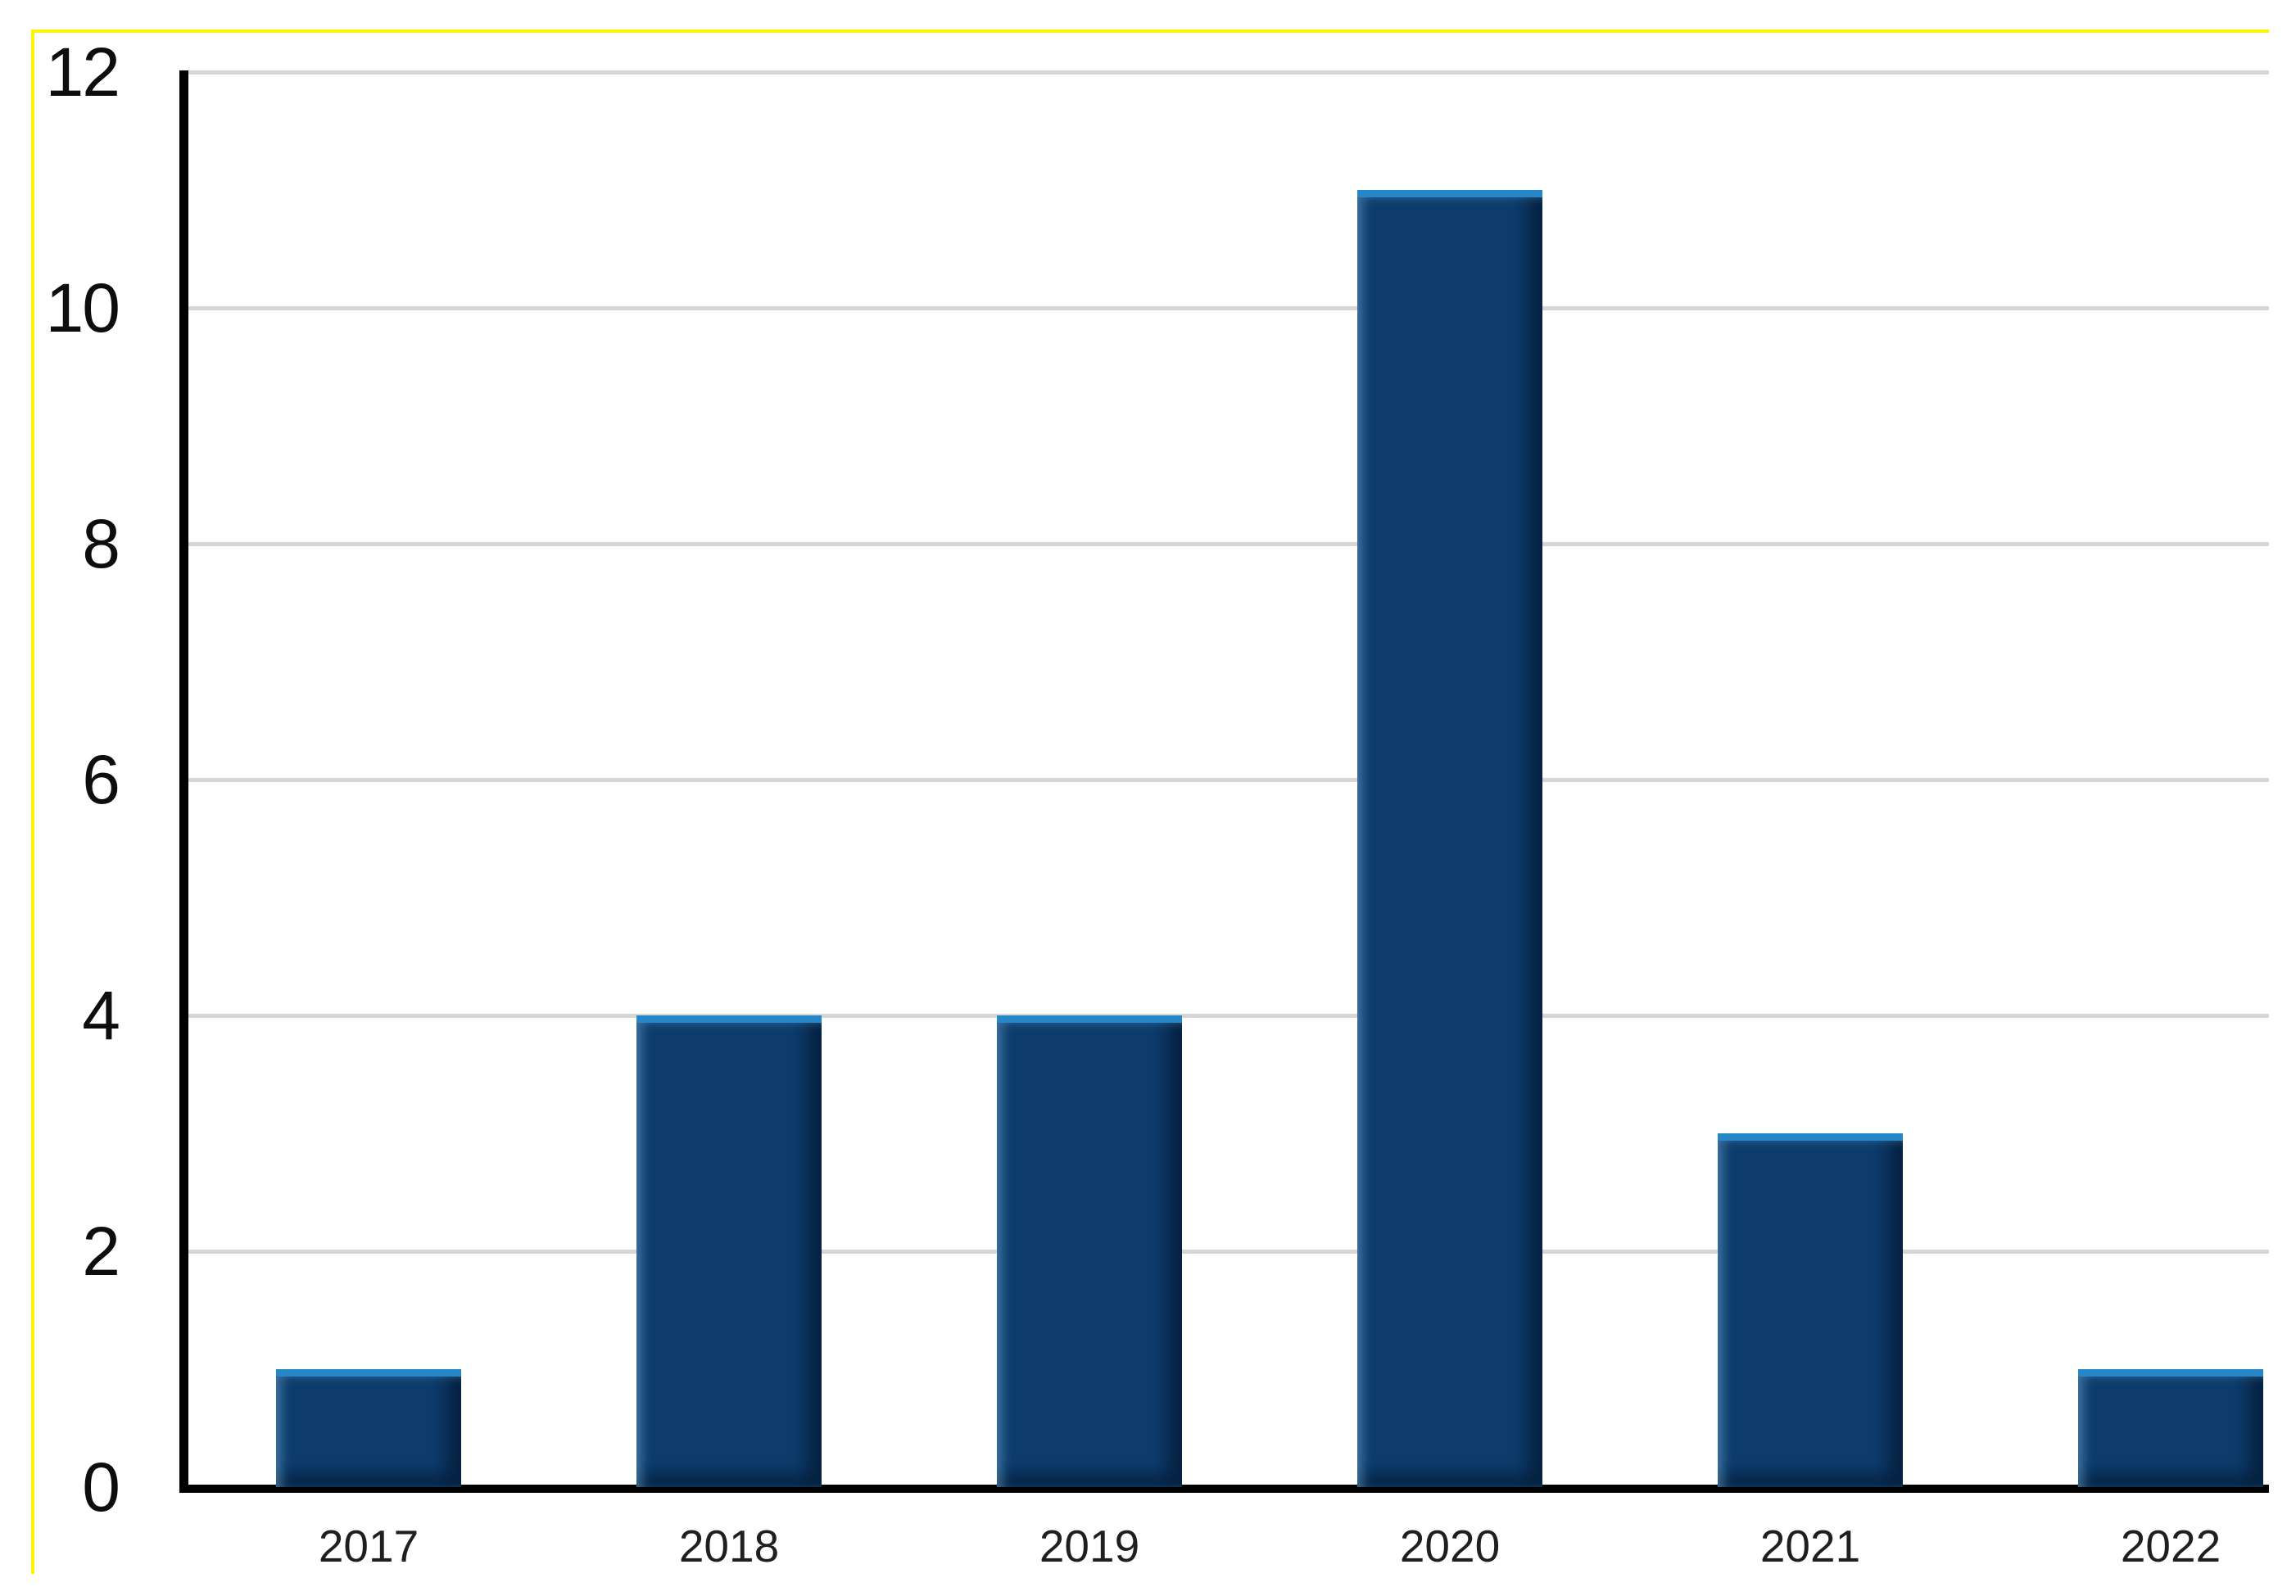  I want to click on x-category-label-2021: 2021, so click(1810, 1546).